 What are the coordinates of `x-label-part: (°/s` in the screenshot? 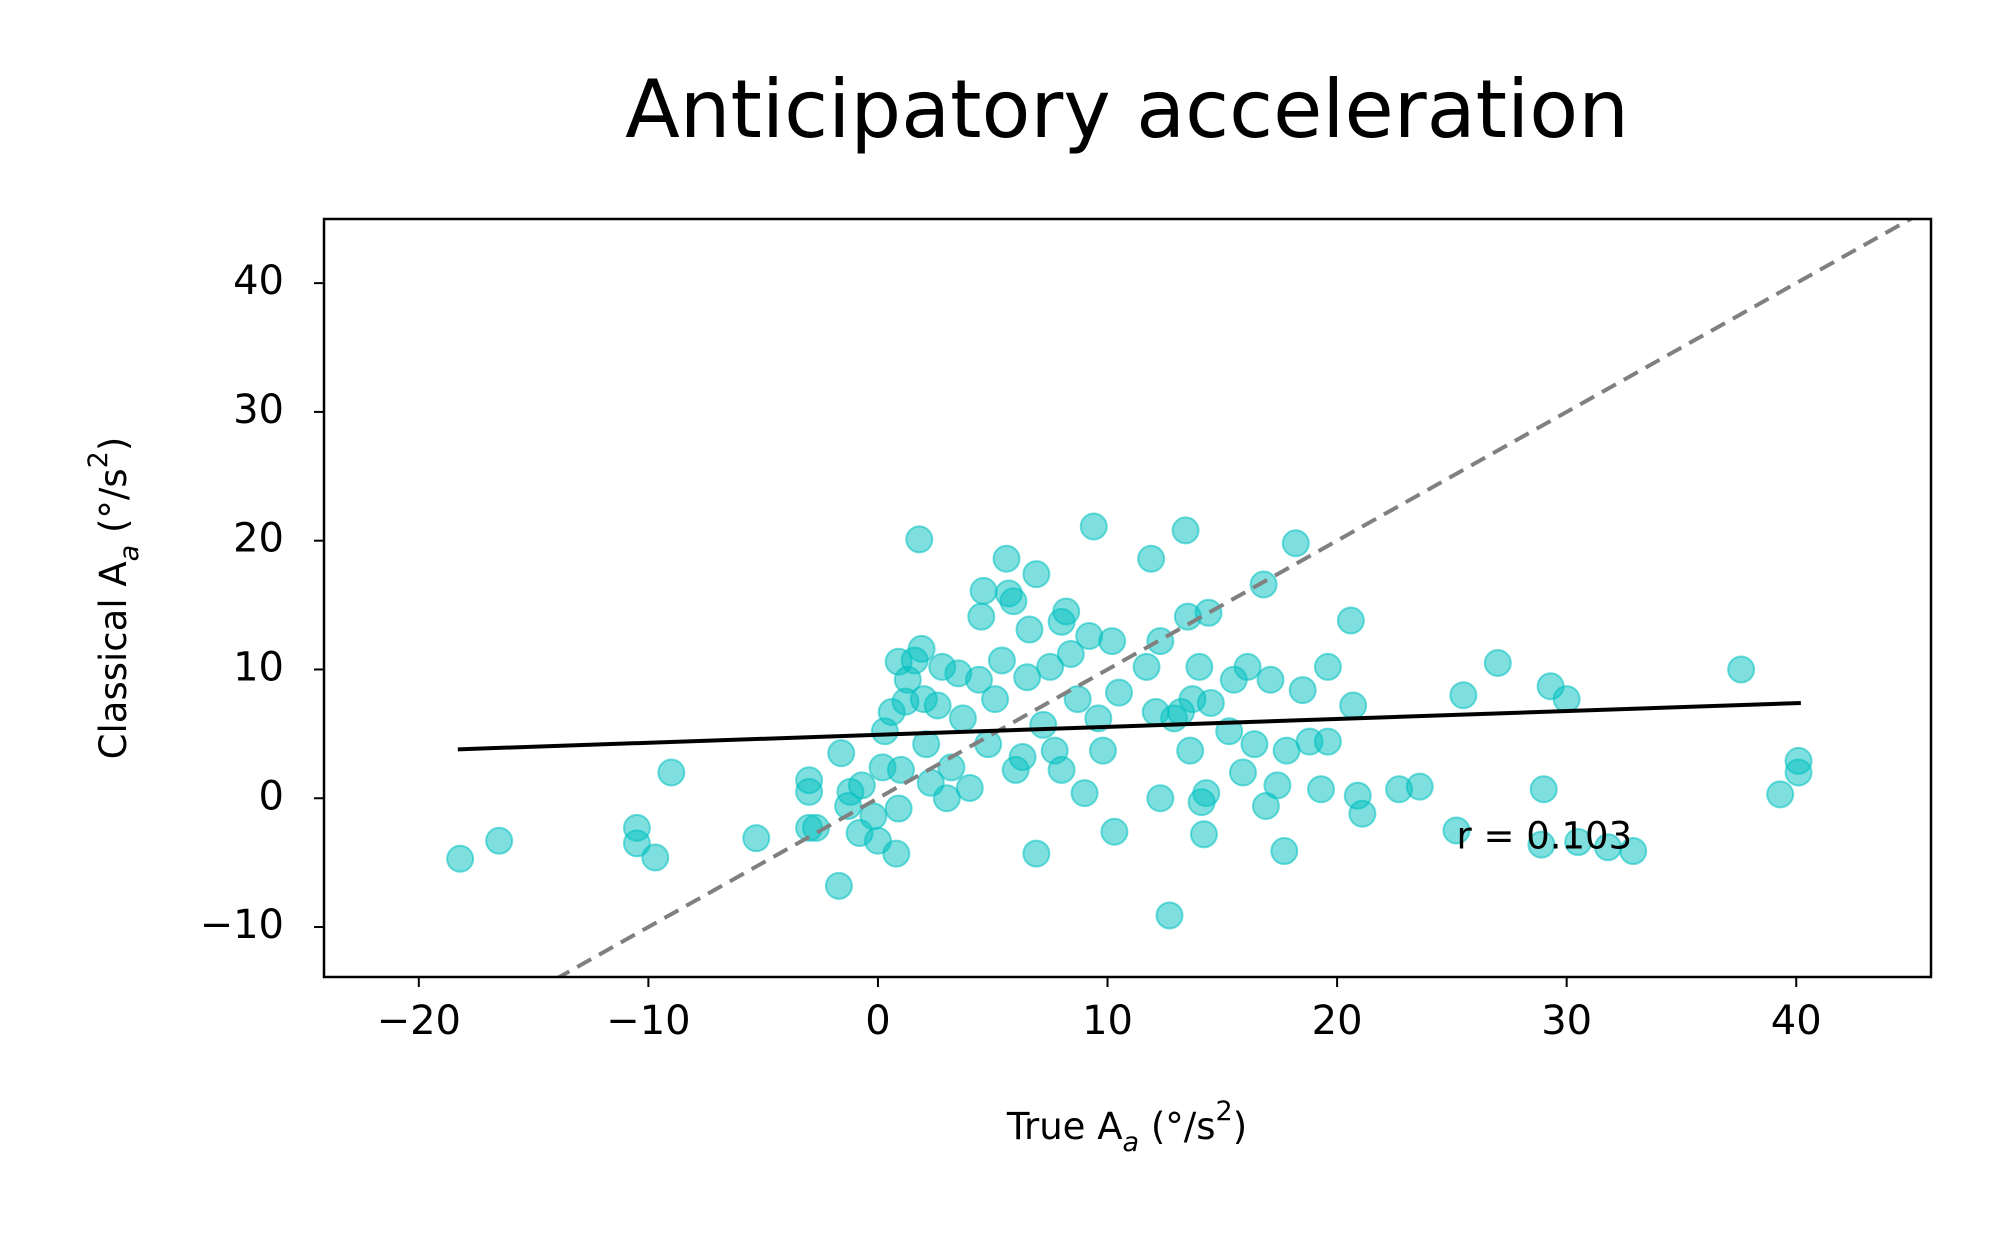 It's located at (1177, 1126).